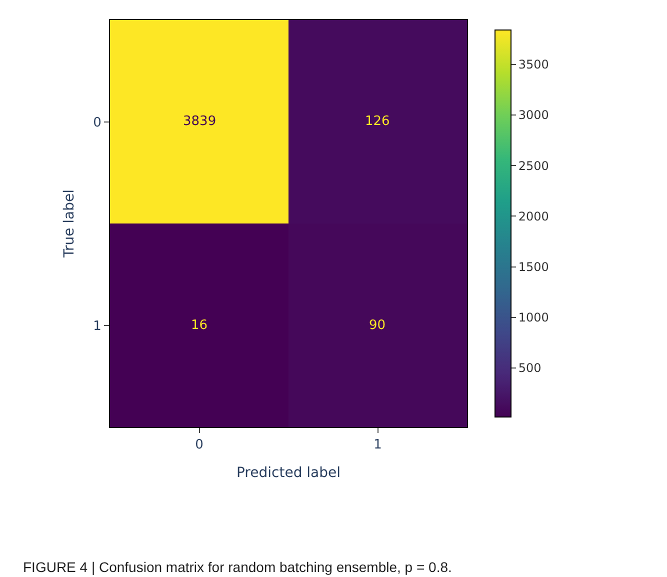  I want to click on color-bar-label: 3000, so click(533, 115).